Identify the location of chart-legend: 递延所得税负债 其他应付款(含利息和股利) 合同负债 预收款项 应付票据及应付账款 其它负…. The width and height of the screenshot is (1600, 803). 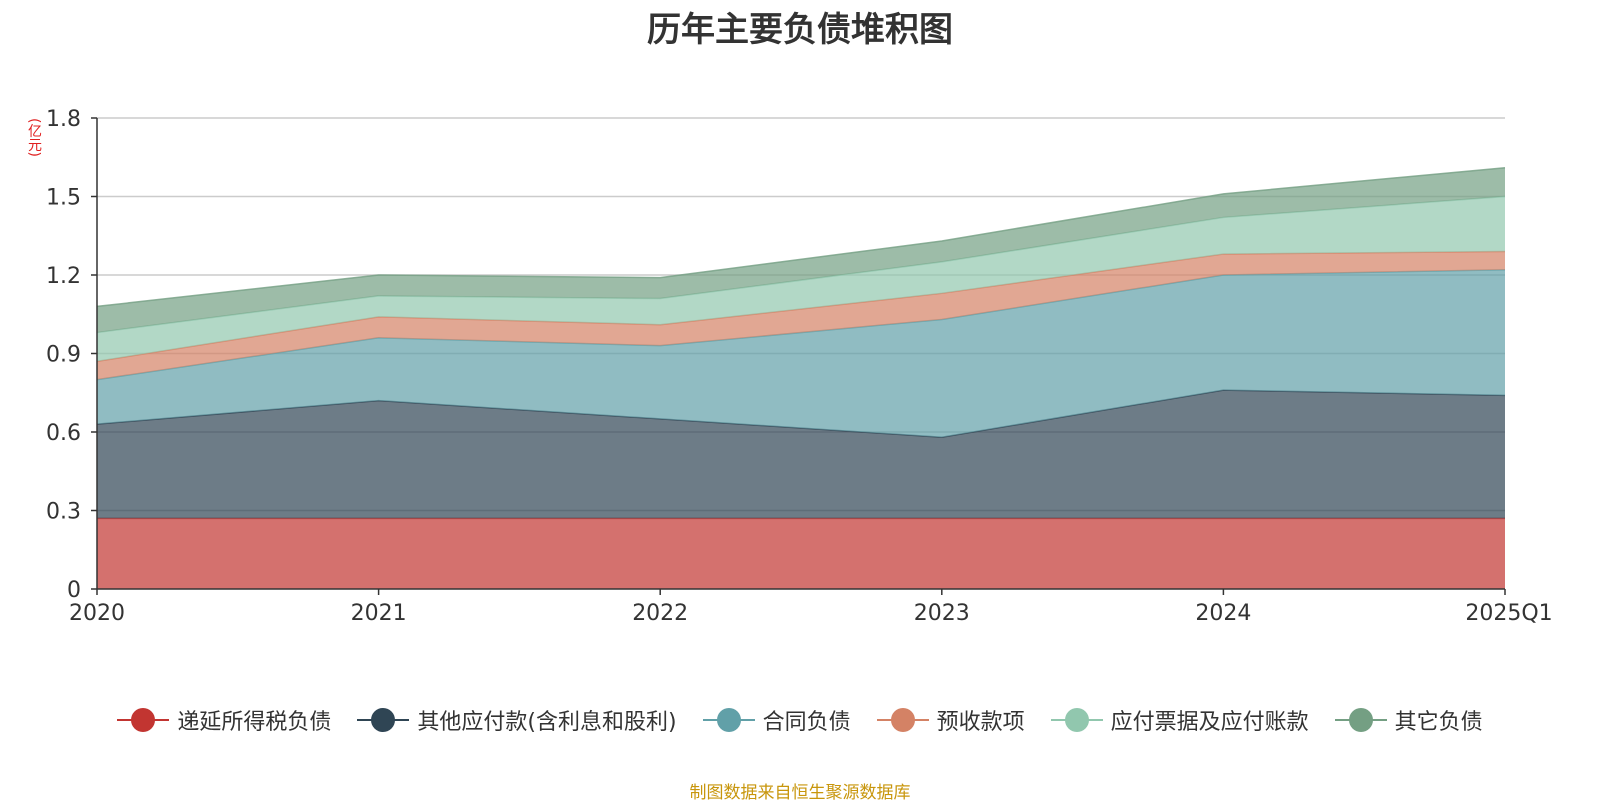
(800, 720).